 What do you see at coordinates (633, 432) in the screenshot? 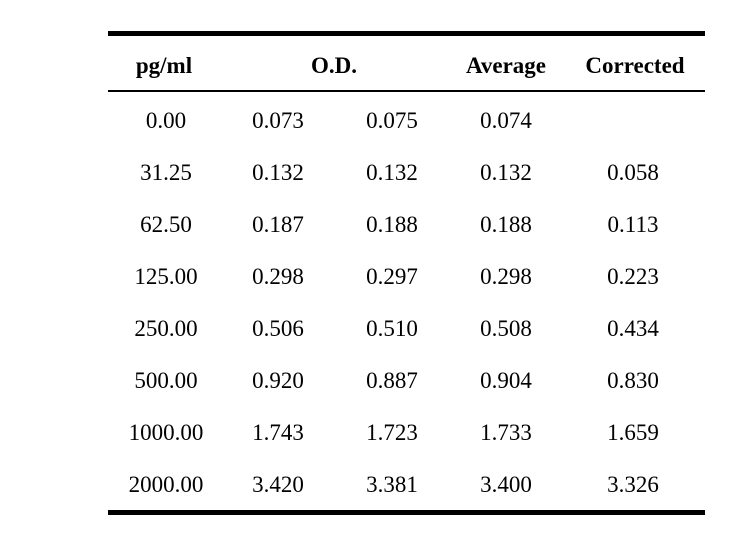
I see `cell-corrected: 1.659` at bounding box center [633, 432].